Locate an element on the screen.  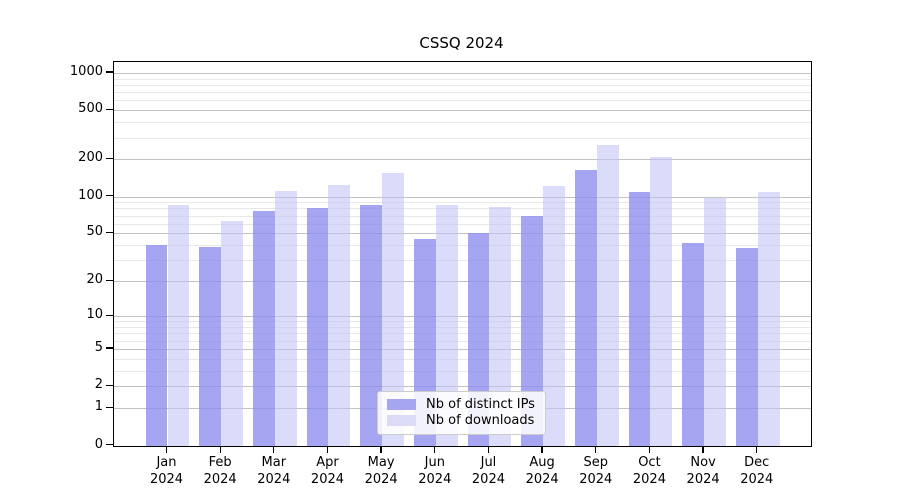
bar-nb-of-downloads-jan-2024 is located at coordinates (178, 325).